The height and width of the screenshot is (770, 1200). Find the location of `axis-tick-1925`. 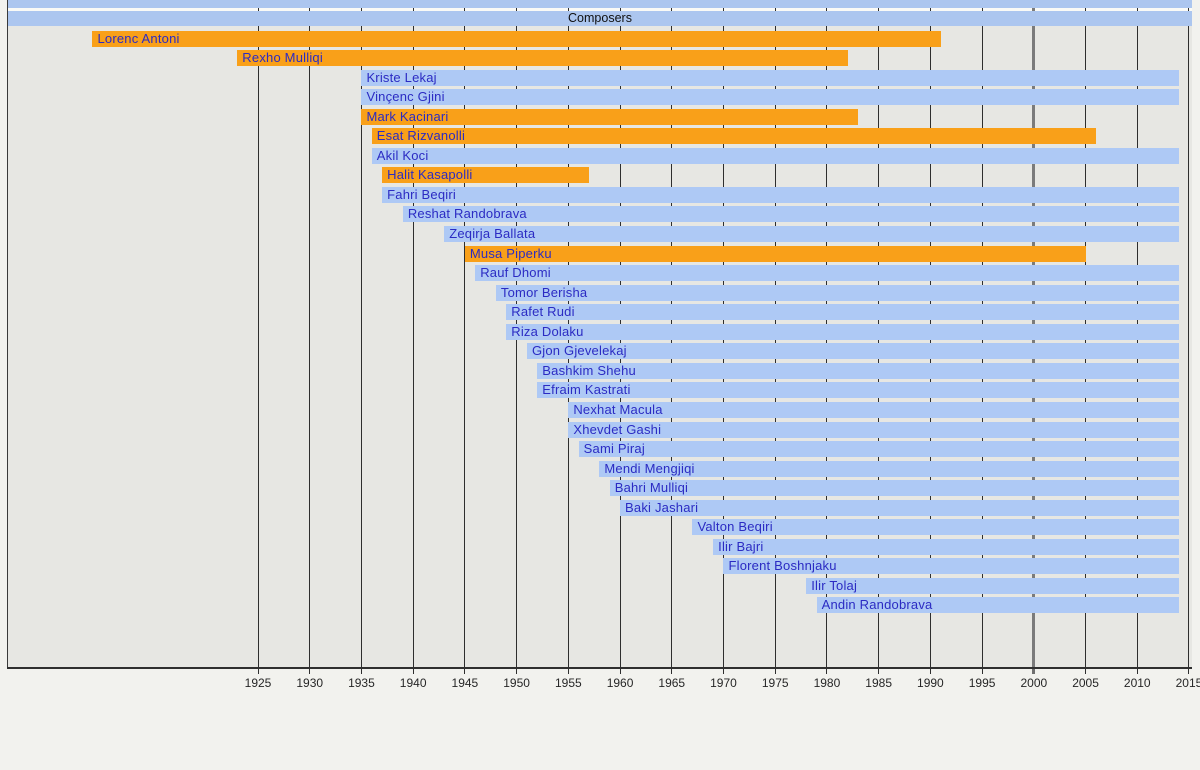

axis-tick-1925 is located at coordinates (258, 671).